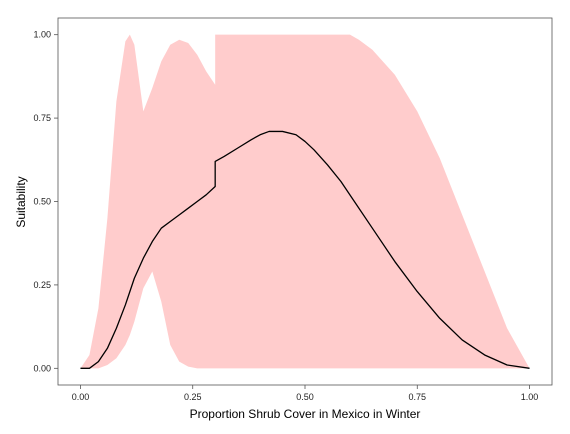  Describe the element at coordinates (42, 35) in the screenshot. I see `y-tick-label: 1.00` at that location.